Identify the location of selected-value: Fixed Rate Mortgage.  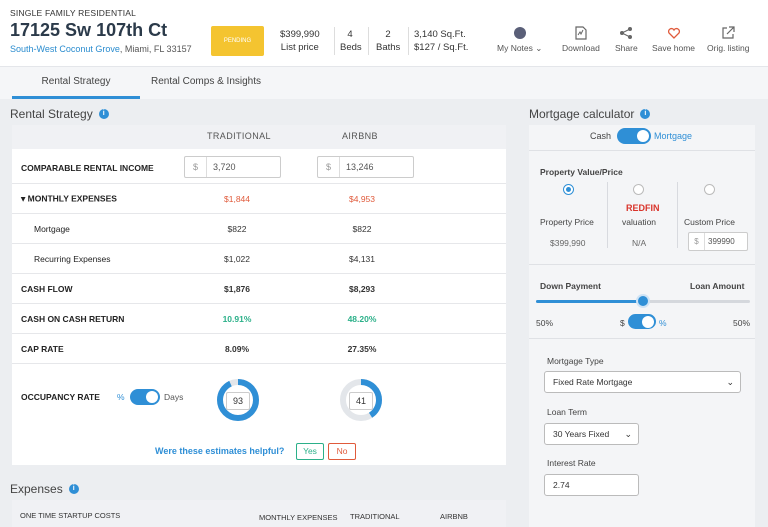
(593, 382).